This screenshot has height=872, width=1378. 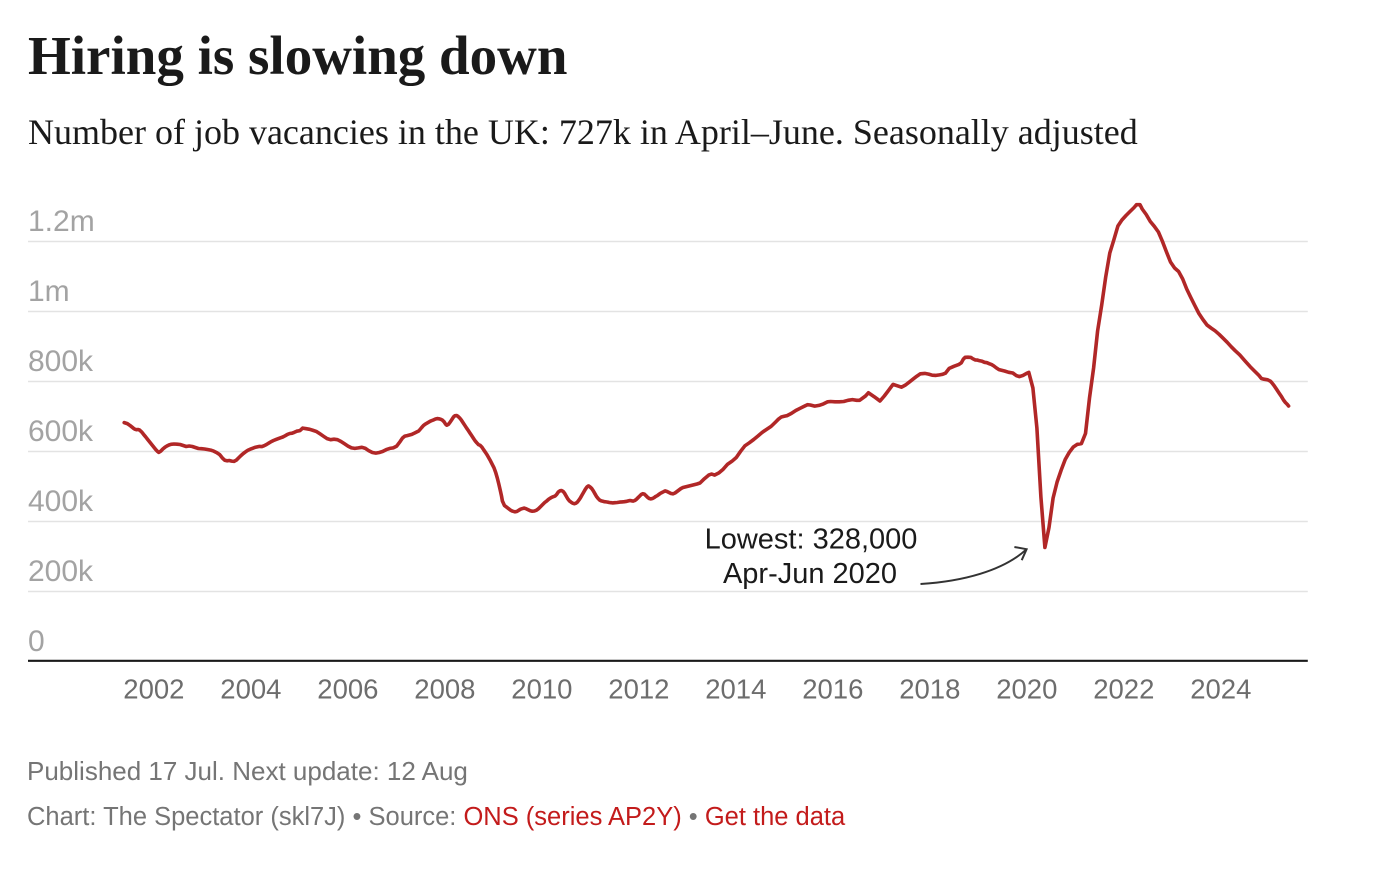 What do you see at coordinates (810, 574) in the screenshot?
I see `svg-text: Apr-Jun 2020` at bounding box center [810, 574].